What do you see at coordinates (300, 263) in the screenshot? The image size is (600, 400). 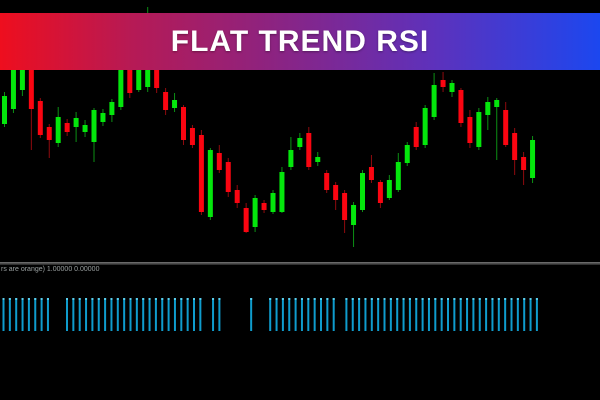 I see `pane-separator` at bounding box center [300, 263].